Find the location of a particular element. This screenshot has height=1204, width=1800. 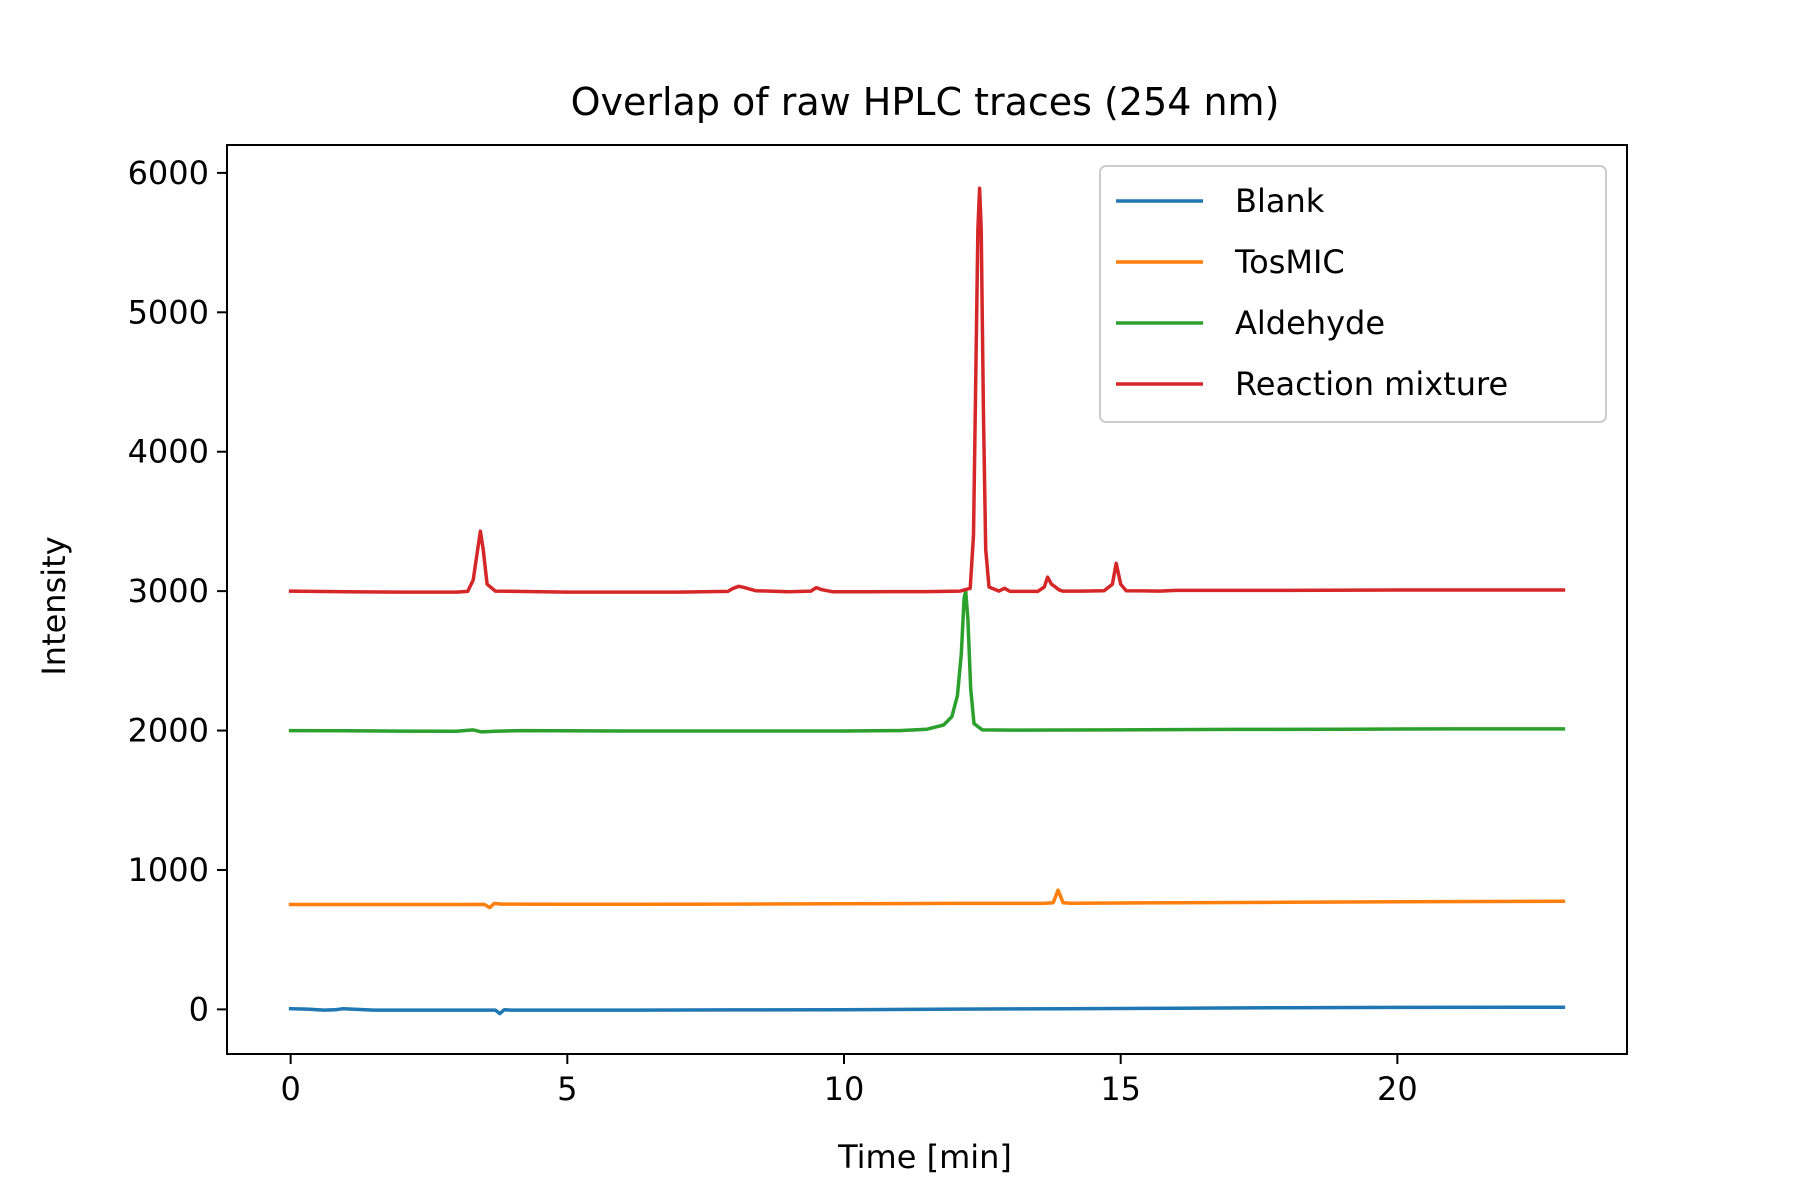

series-line-aldehyde is located at coordinates (927, 661).